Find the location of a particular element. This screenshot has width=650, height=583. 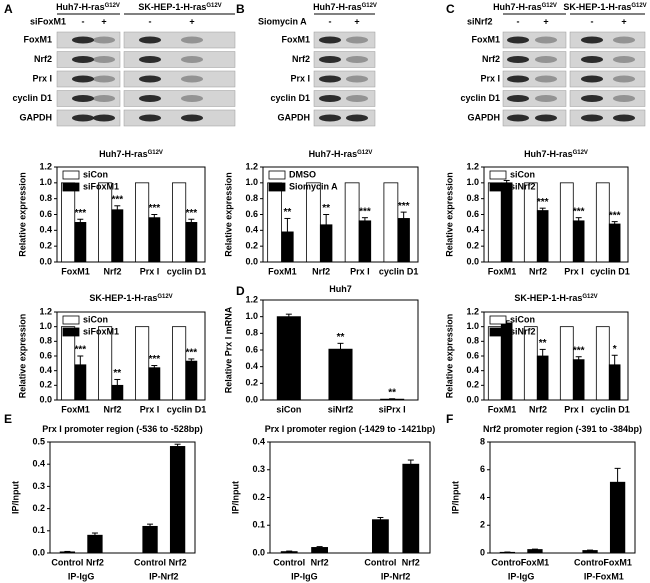

y-axis-label: Relative expression is located at coordinates (228, 214).